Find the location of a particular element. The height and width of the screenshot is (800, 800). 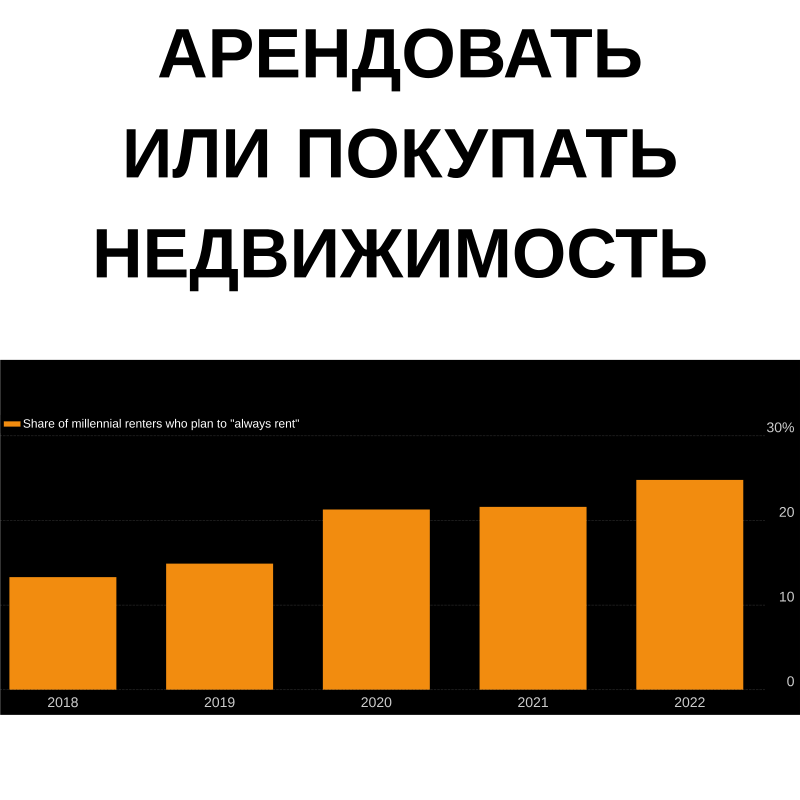

x-tick-label: 2019 is located at coordinates (219, 702).